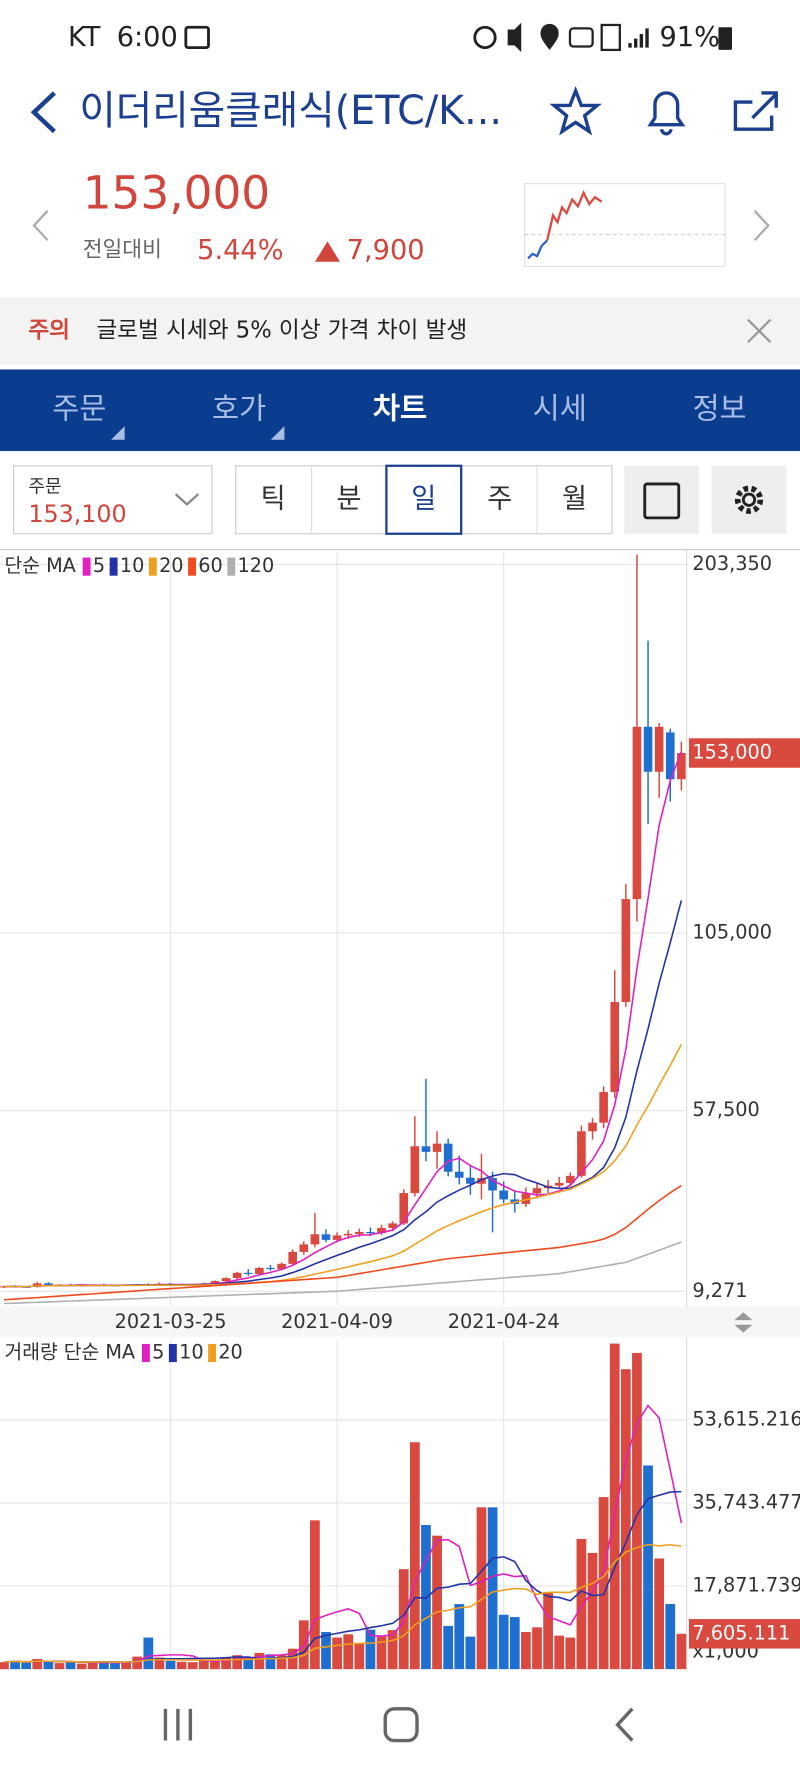  What do you see at coordinates (171, 565) in the screenshot?
I see `legend-label: 20` at bounding box center [171, 565].